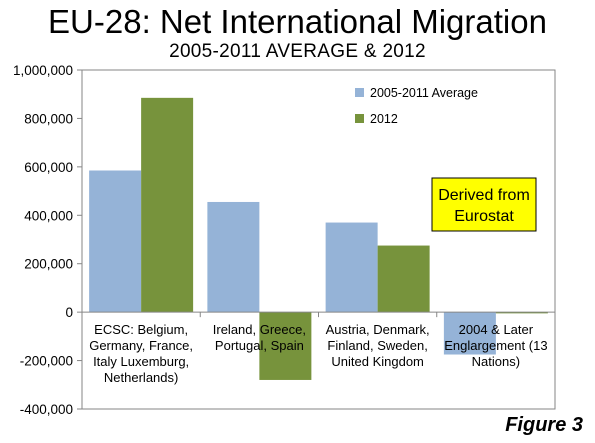 This screenshot has width=595, height=443. I want to click on y-tick-label: 600,000, so click(48, 167).